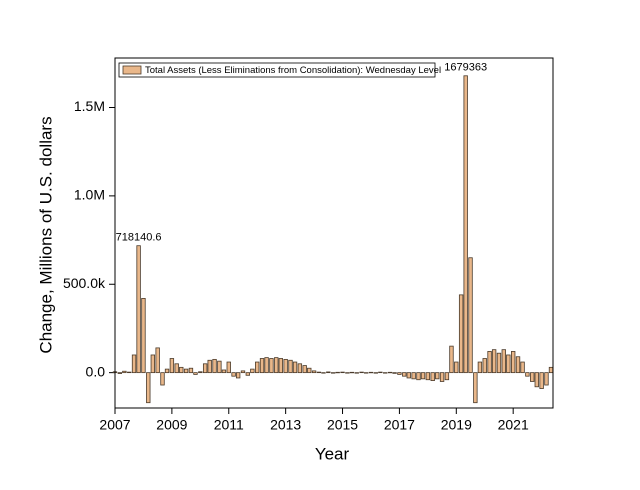  What do you see at coordinates (513, 425) in the screenshot?
I see `x-tick-label: 2021` at bounding box center [513, 425].